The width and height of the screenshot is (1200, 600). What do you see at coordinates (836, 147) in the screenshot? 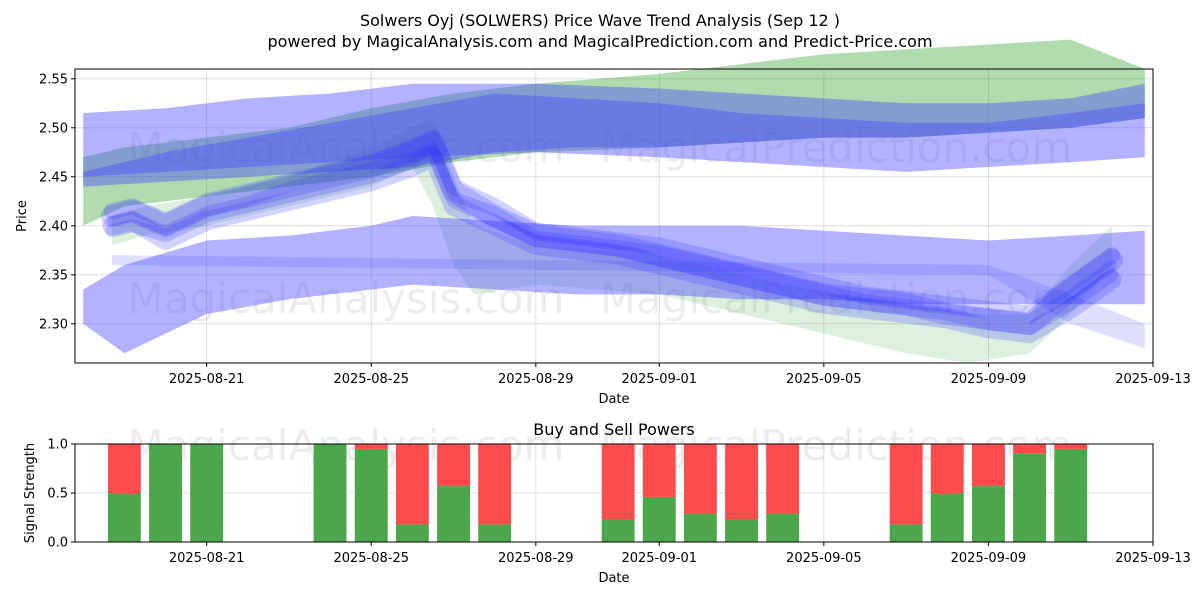
I see `watermark-top-right: MagicalPrediction.com` at bounding box center [836, 147].